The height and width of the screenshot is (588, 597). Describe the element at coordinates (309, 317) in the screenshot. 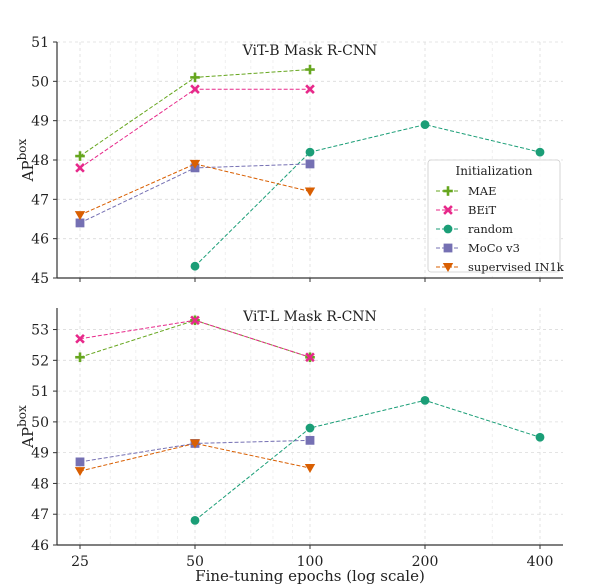

I see `chart-title: ViT-L Mask R-CNN` at that location.